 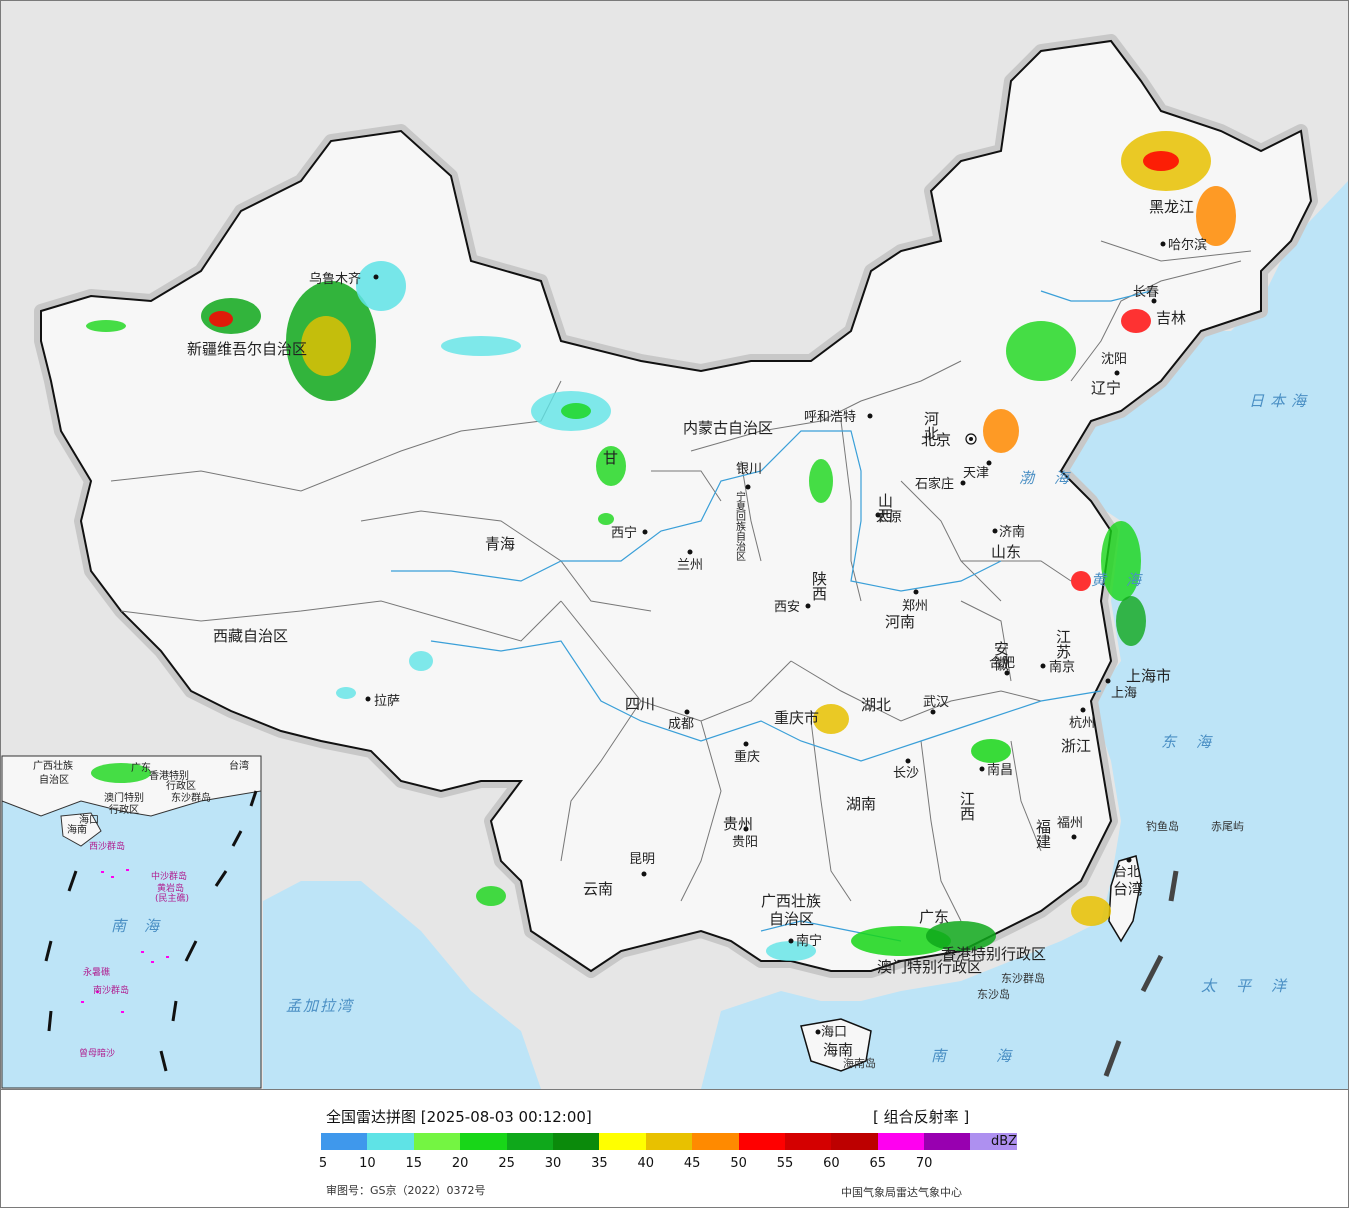 I want to click on inset-label-guangdong: 广东, so click(x=141, y=767).